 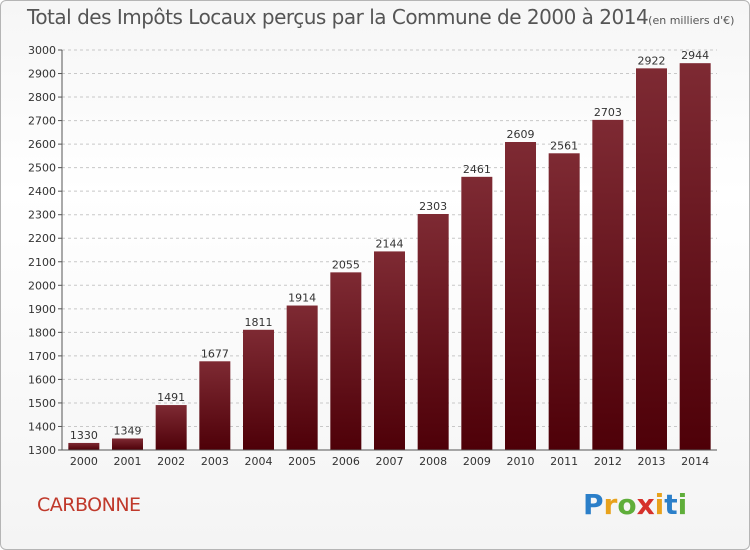 I want to click on bar-2003, so click(x=215, y=405).